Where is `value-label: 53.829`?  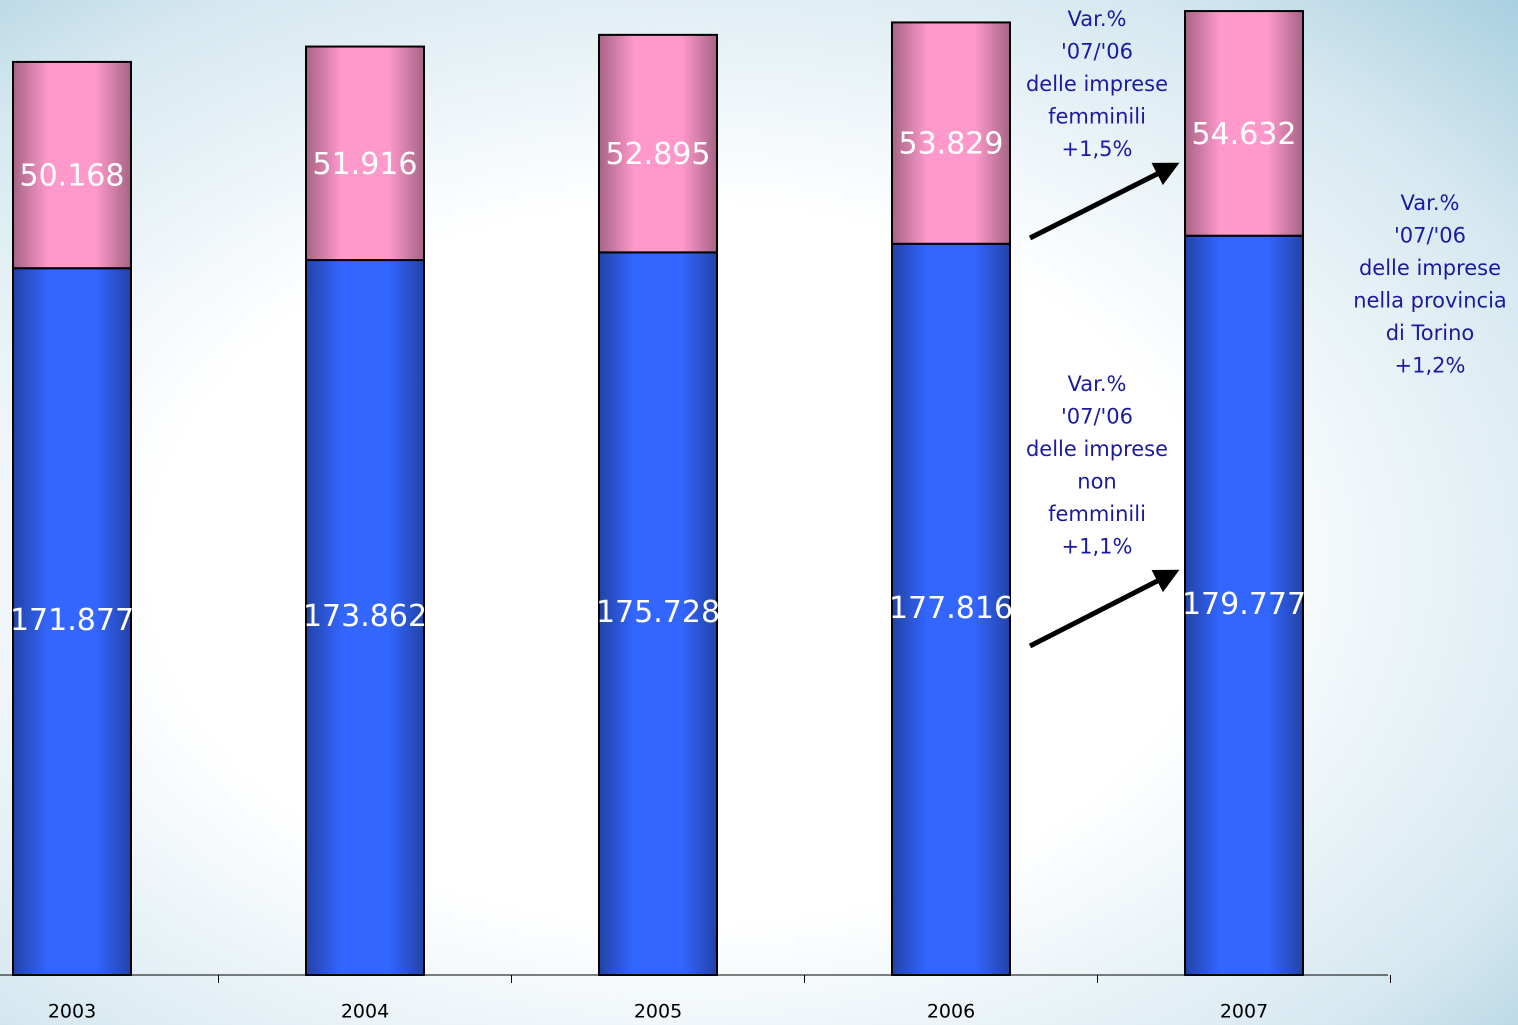 value-label: 53.829 is located at coordinates (951, 144).